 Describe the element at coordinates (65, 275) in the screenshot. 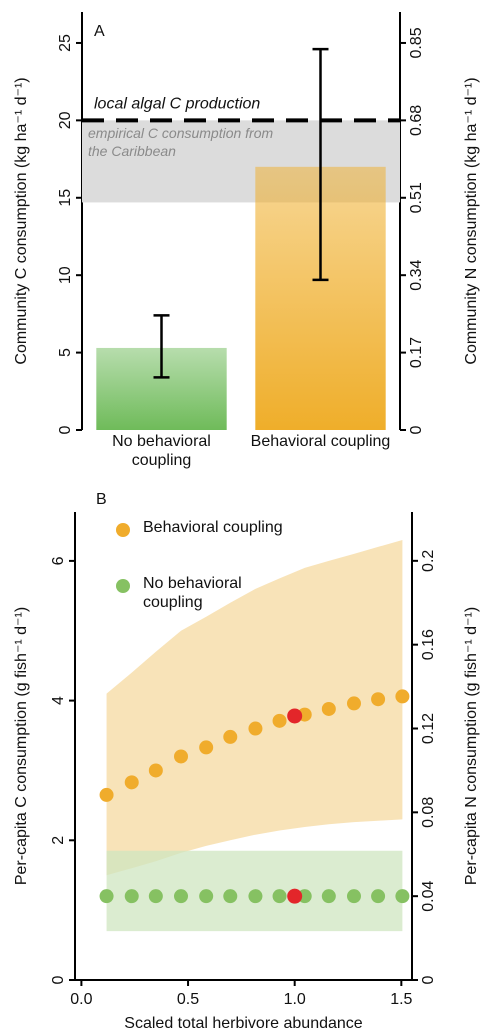

I see `y-tick-label: 10` at that location.